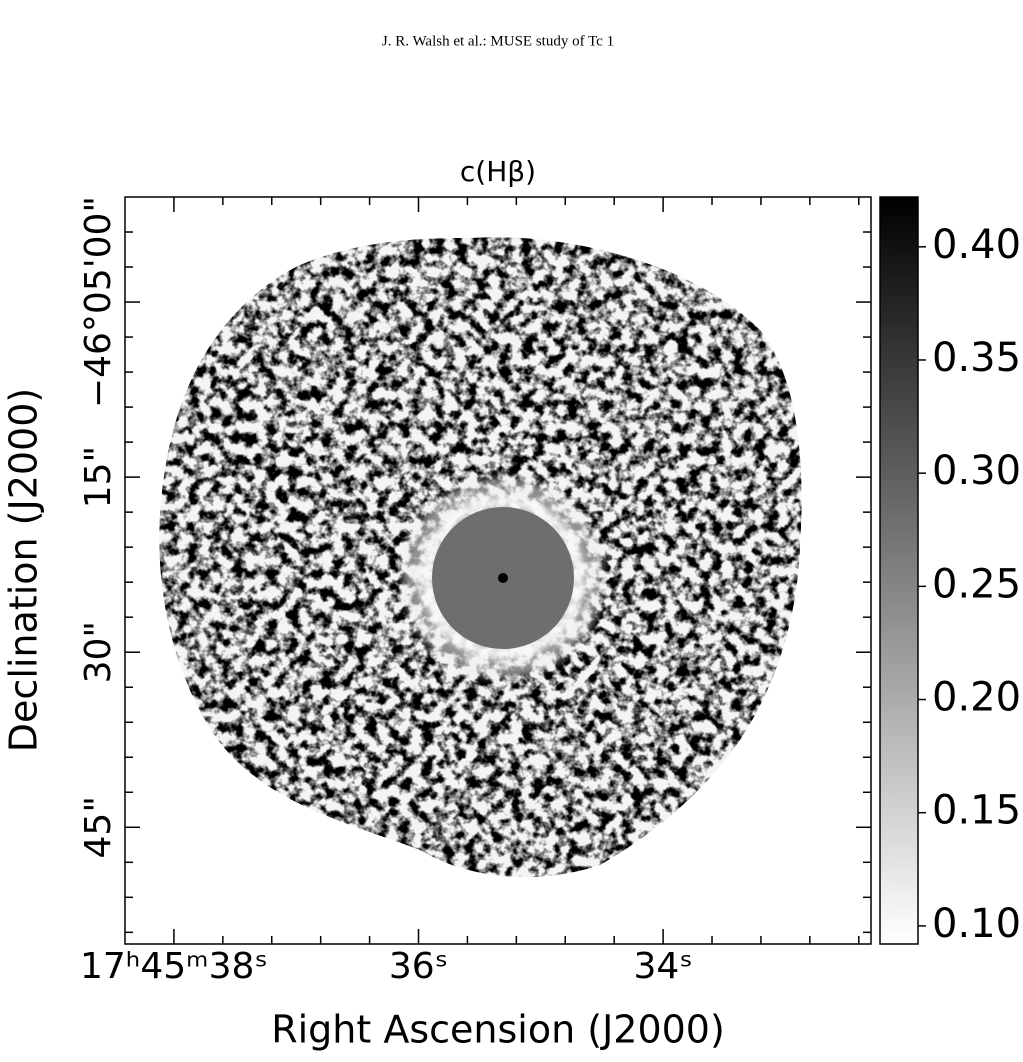  I want to click on colorbar-tick-label: 0.35, so click(976, 358).